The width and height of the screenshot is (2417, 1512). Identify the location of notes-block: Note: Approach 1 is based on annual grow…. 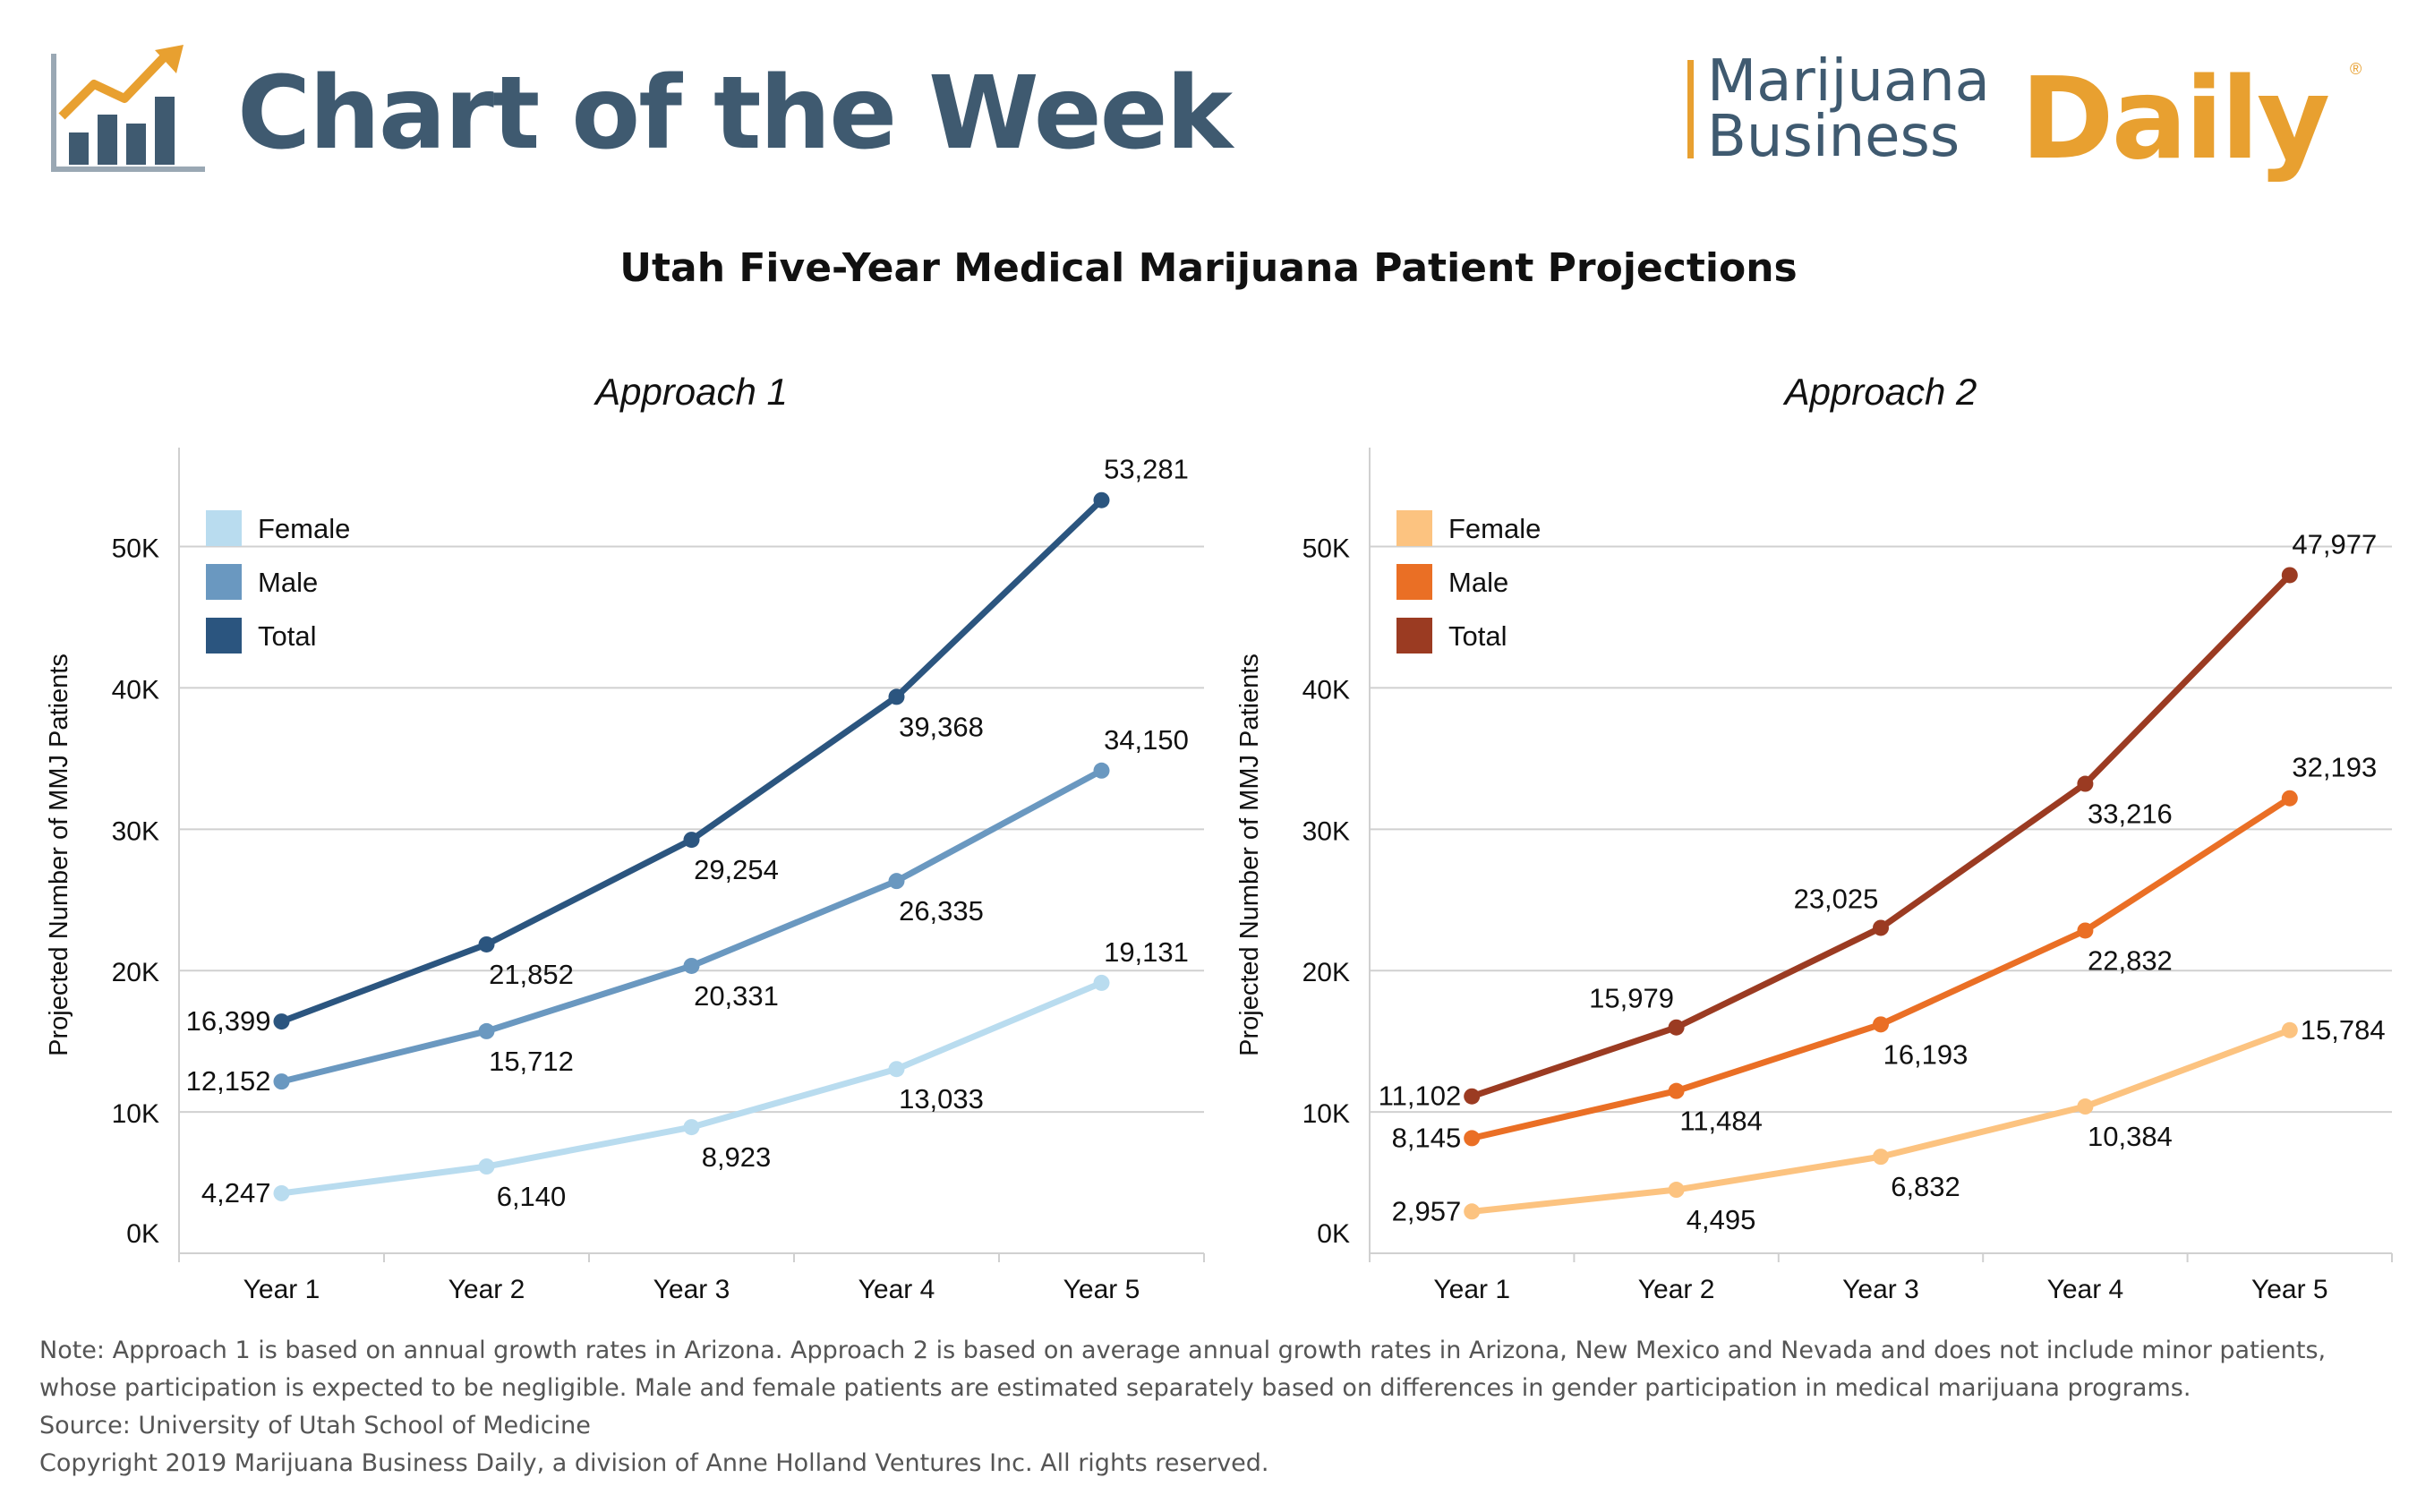
(1212, 1407).